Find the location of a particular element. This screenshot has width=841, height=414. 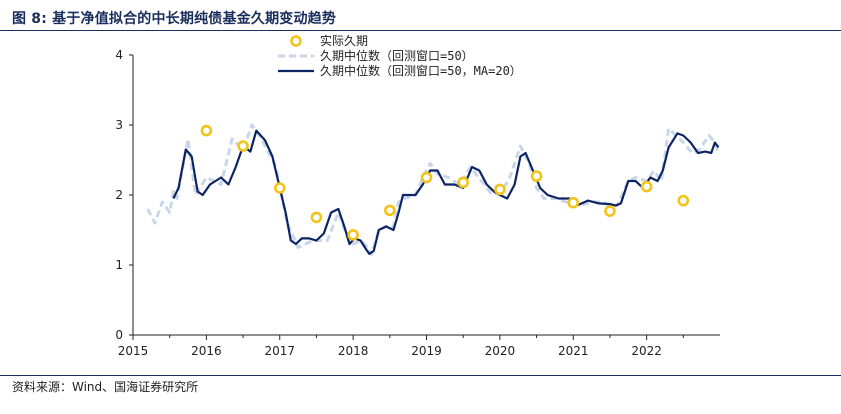

x-tick-label: 2022 is located at coordinates (646, 351).